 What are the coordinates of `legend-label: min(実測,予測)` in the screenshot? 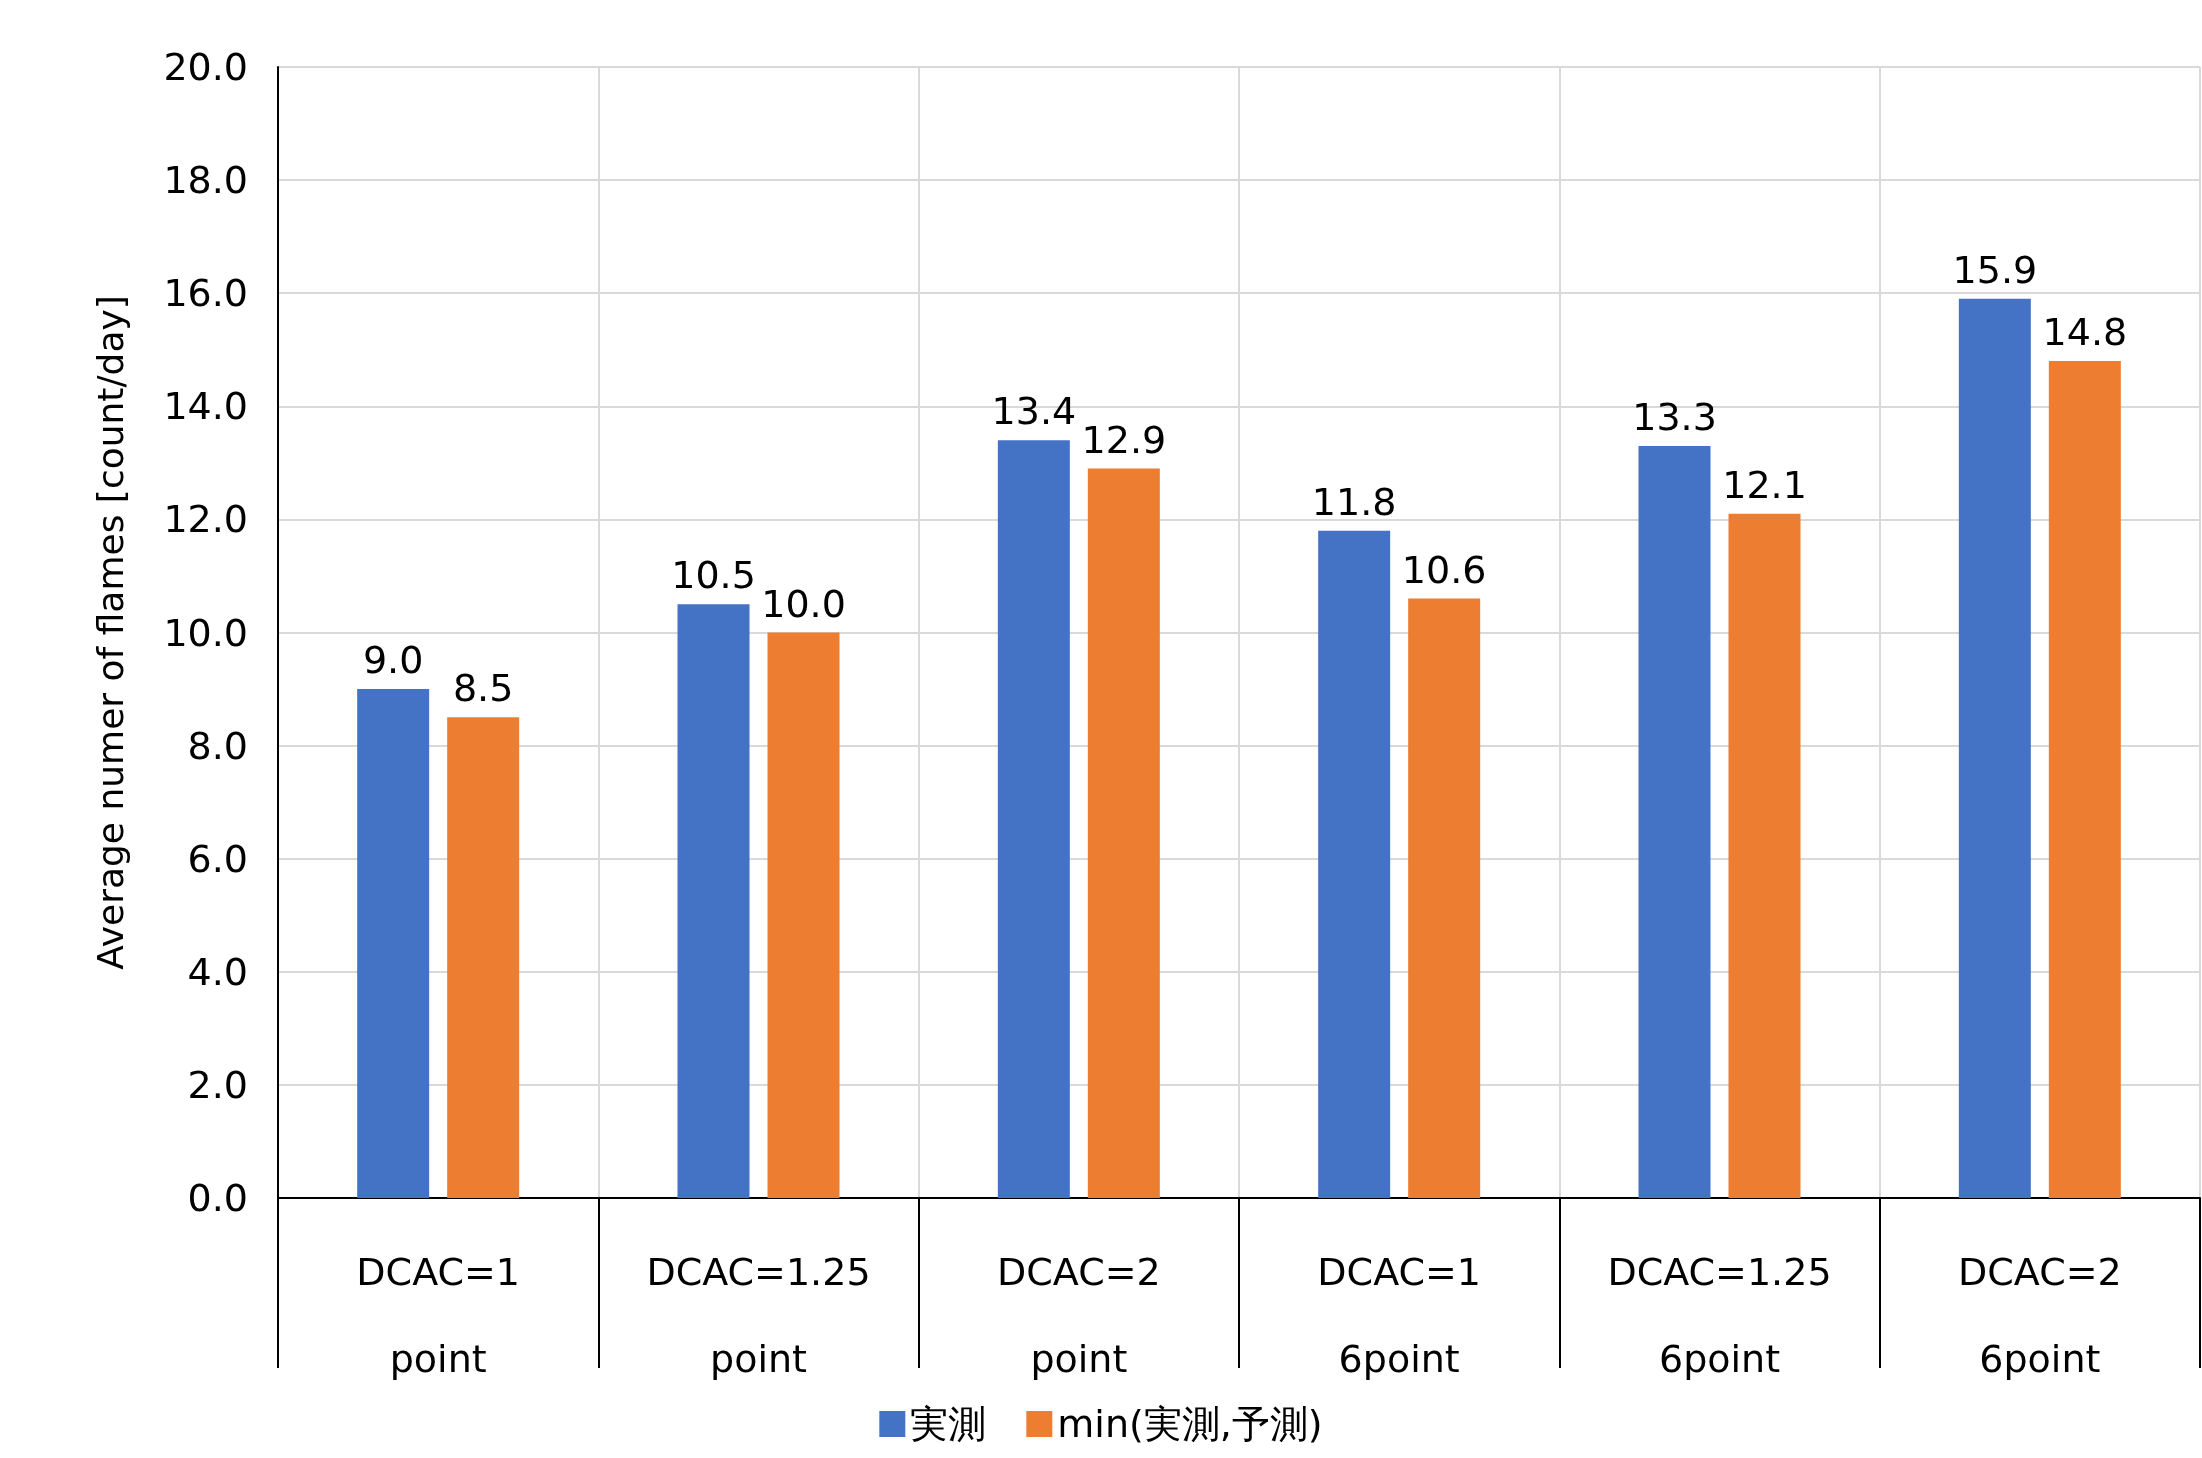 It's located at (1190, 1424).